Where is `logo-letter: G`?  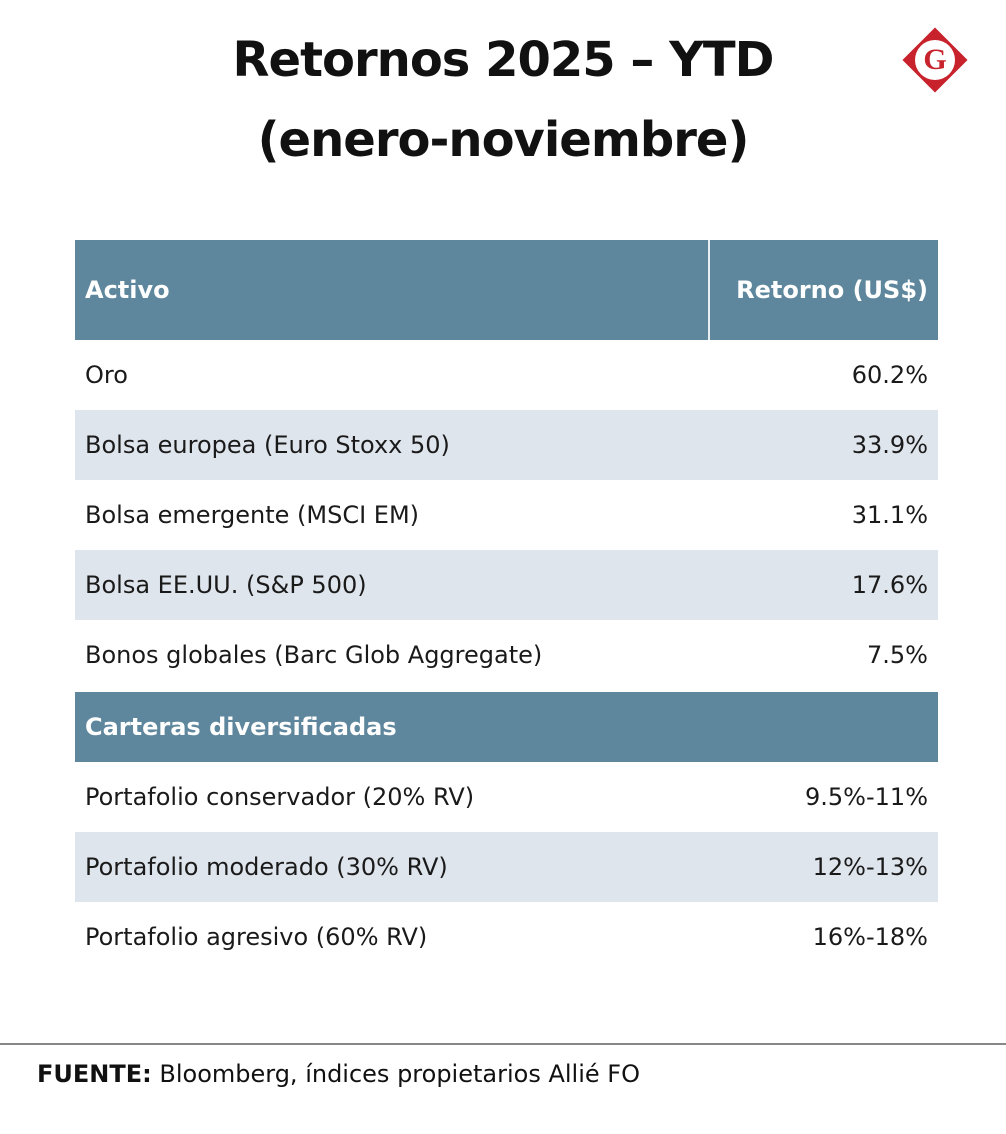 logo-letter: G is located at coordinates (934, 59).